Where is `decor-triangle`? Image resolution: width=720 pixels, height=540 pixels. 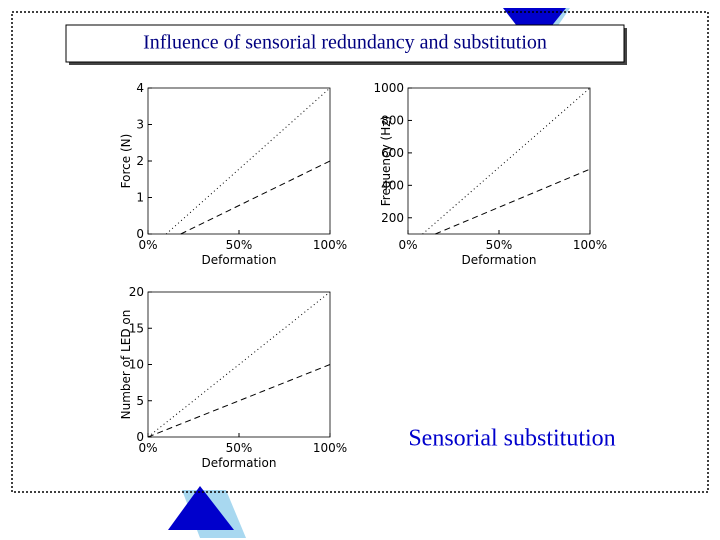 decor-triangle is located at coordinates (201, 508).